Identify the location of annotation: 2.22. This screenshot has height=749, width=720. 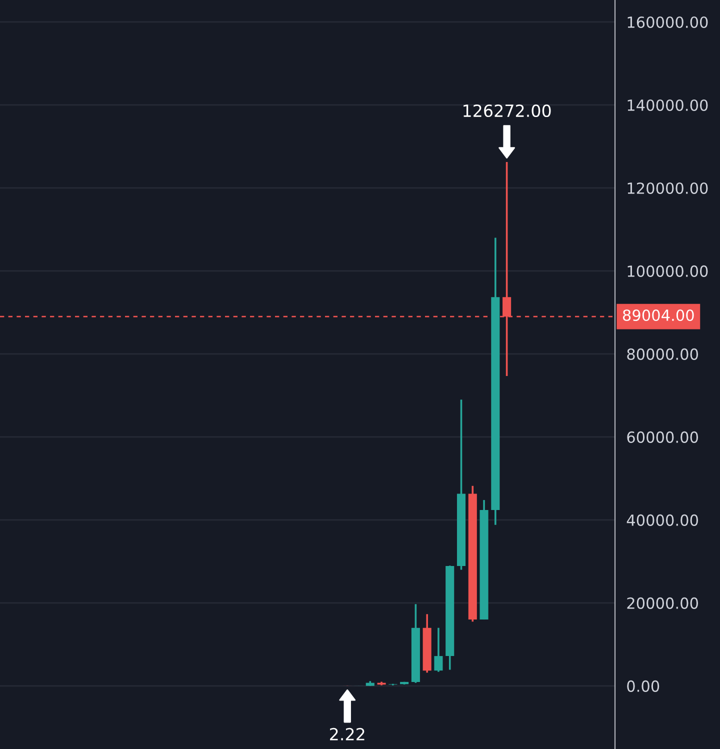
(347, 734).